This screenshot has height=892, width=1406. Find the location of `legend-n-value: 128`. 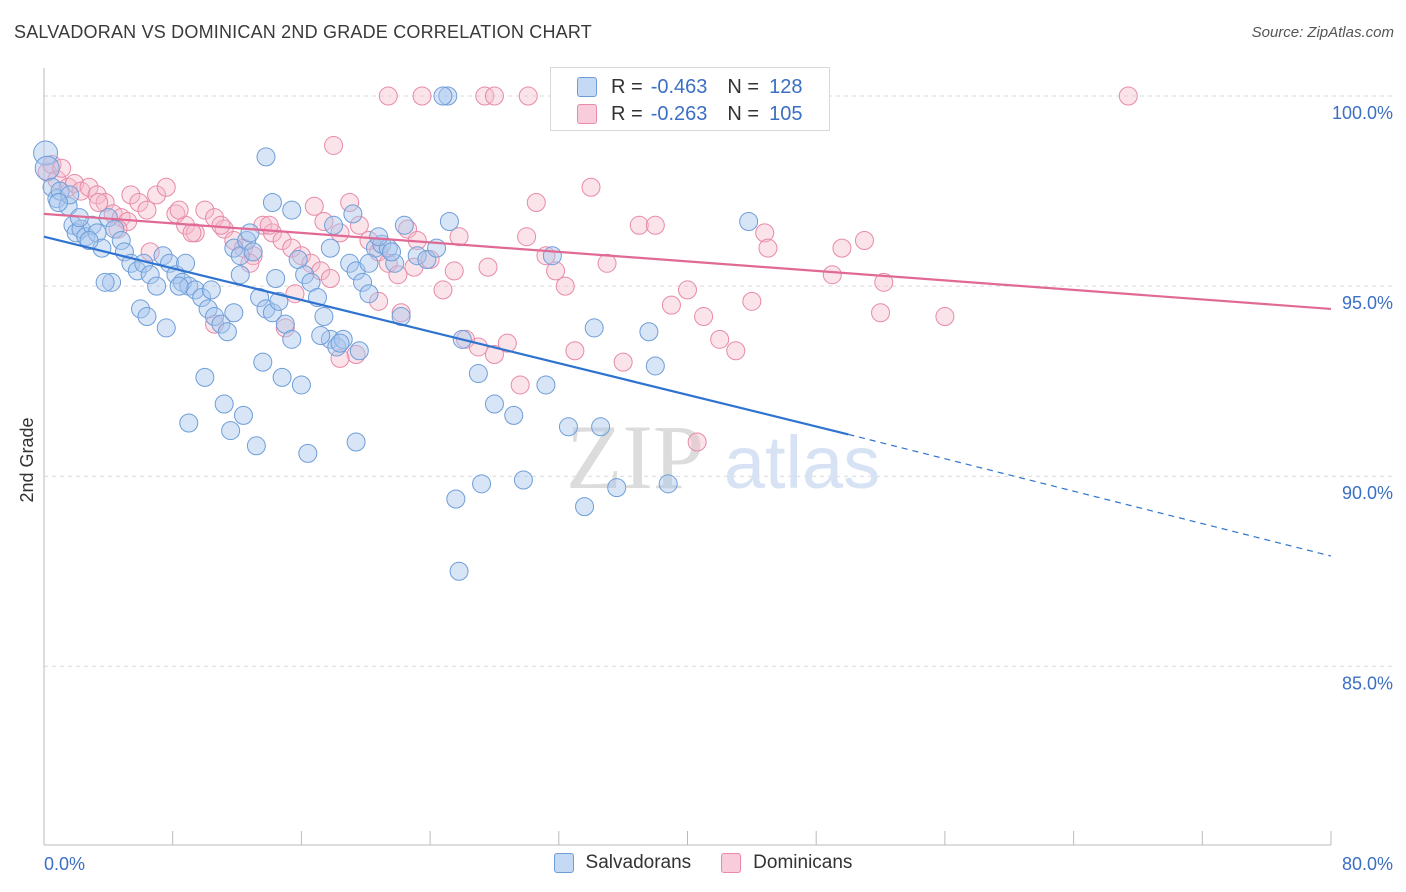

legend-n-value: 128 is located at coordinates (786, 86).